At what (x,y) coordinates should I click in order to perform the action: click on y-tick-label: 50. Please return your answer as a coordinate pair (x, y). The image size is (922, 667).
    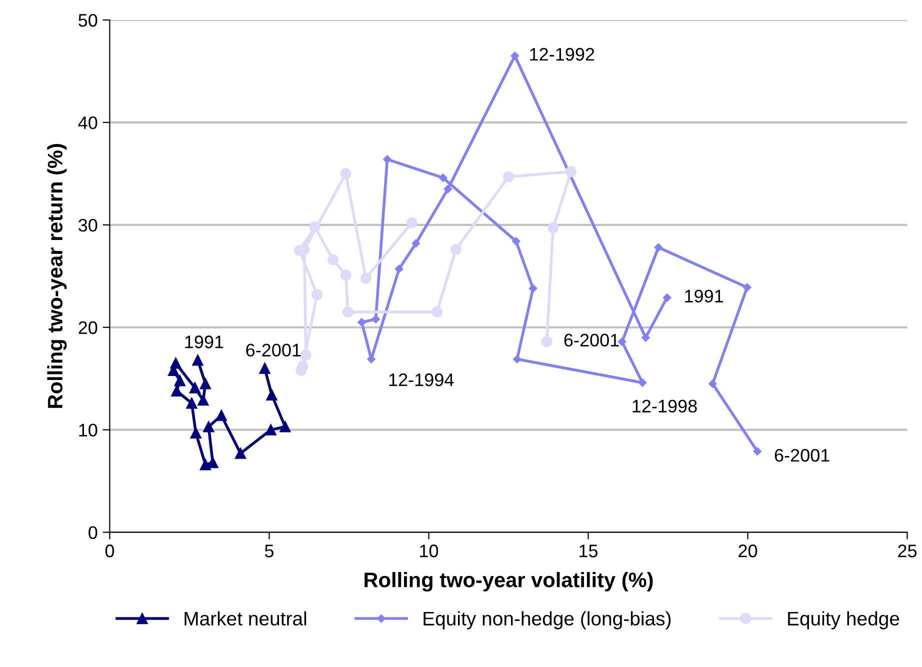
    Looking at the image, I should click on (88, 20).